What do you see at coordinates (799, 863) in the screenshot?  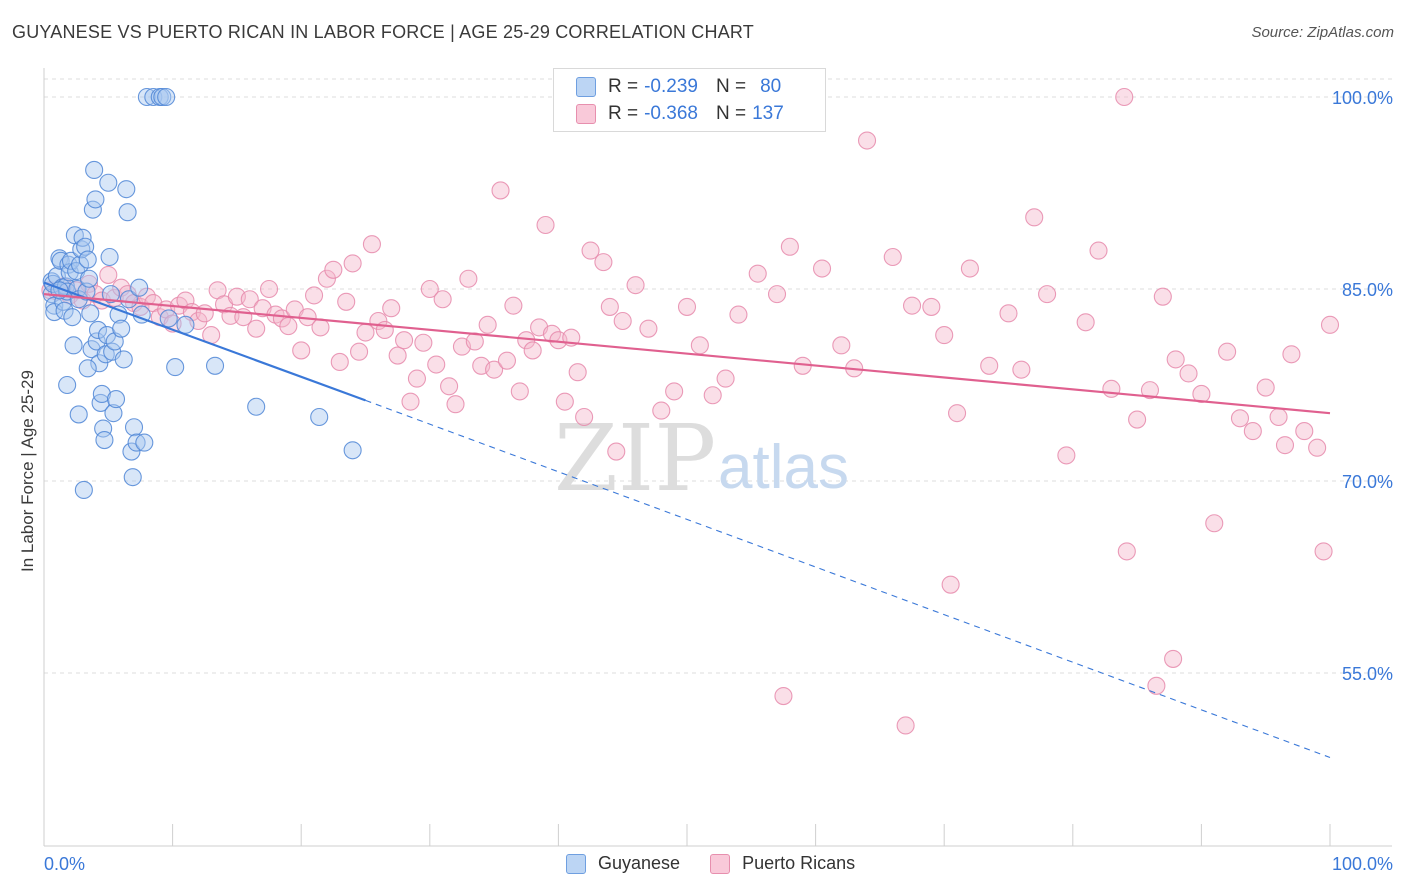 I see `series-legend-label: Puerto Ricans` at bounding box center [799, 863].